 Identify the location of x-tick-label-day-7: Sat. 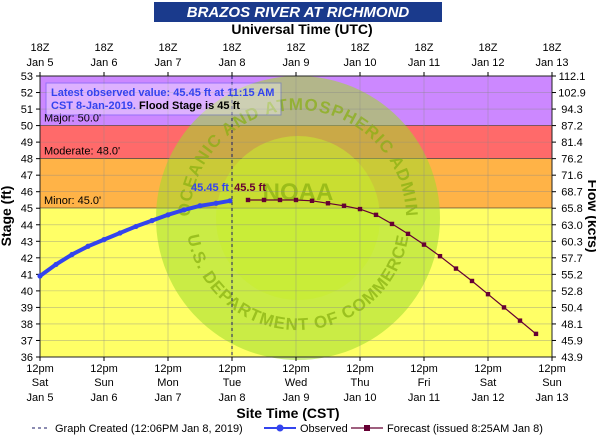
(488, 383).